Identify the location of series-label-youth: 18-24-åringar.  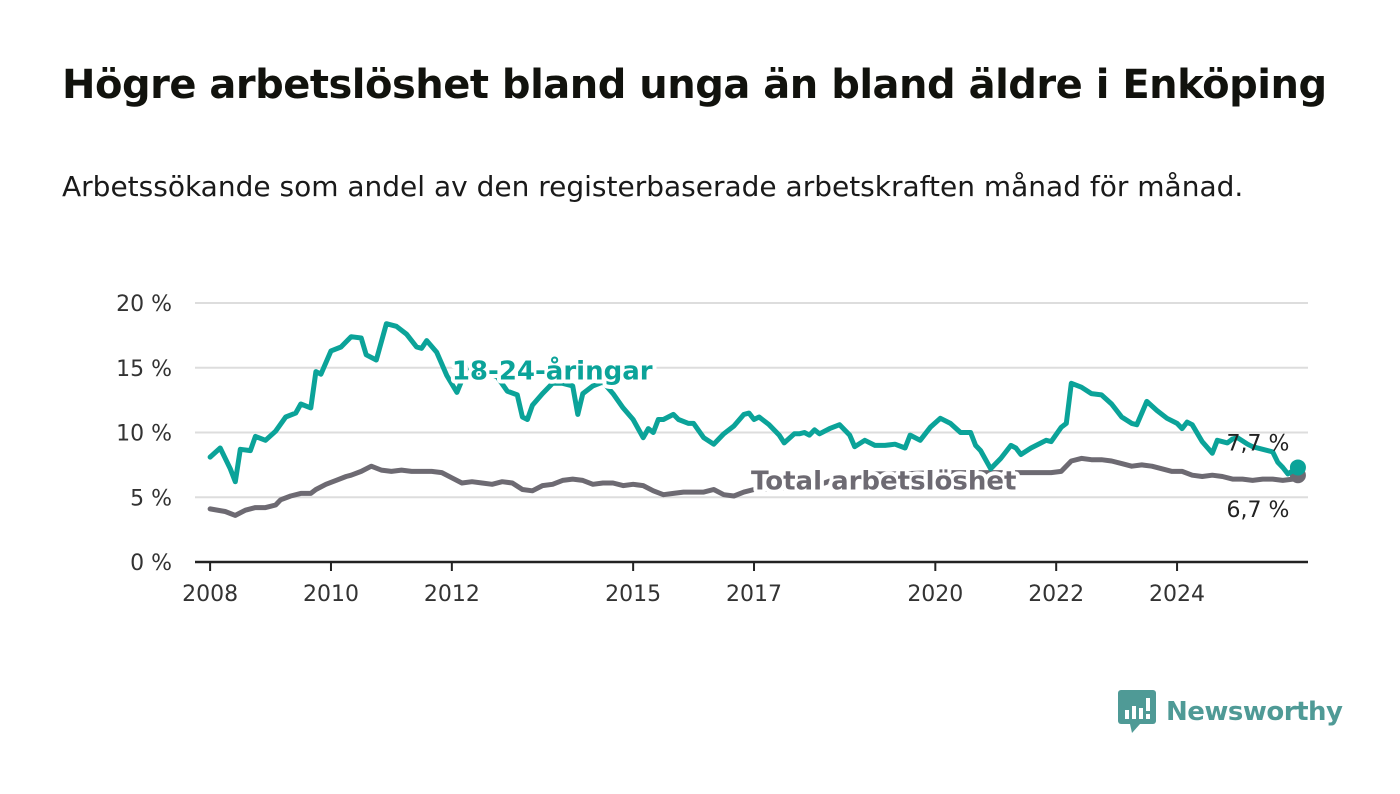
(552, 370).